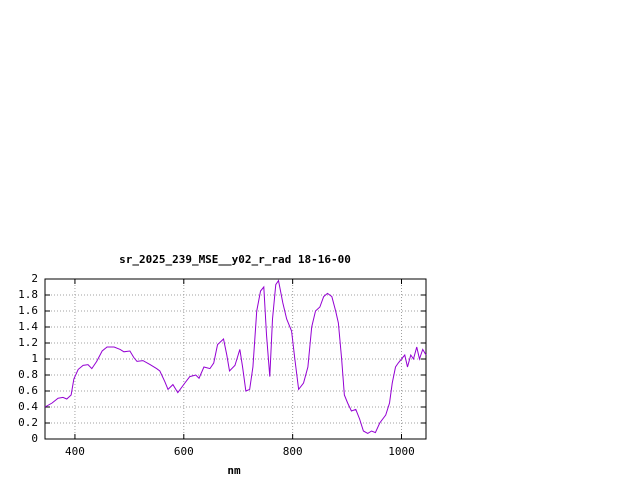 The image size is (640, 480). Describe the element at coordinates (28, 422) in the screenshot. I see `y-tick-label: 0.2` at that location.